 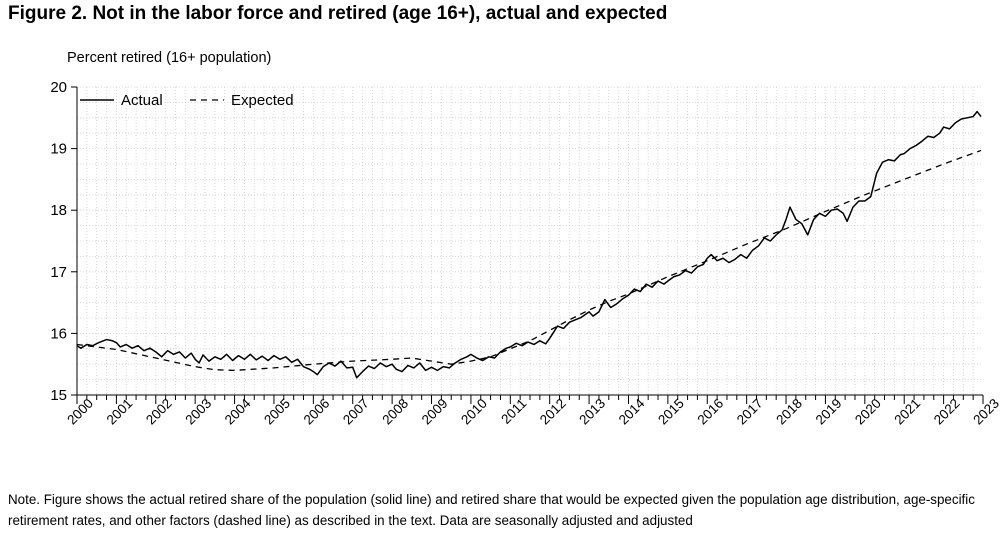 What do you see at coordinates (356, 412) in the screenshot?
I see `x-tick-label: 2007` at bounding box center [356, 412].